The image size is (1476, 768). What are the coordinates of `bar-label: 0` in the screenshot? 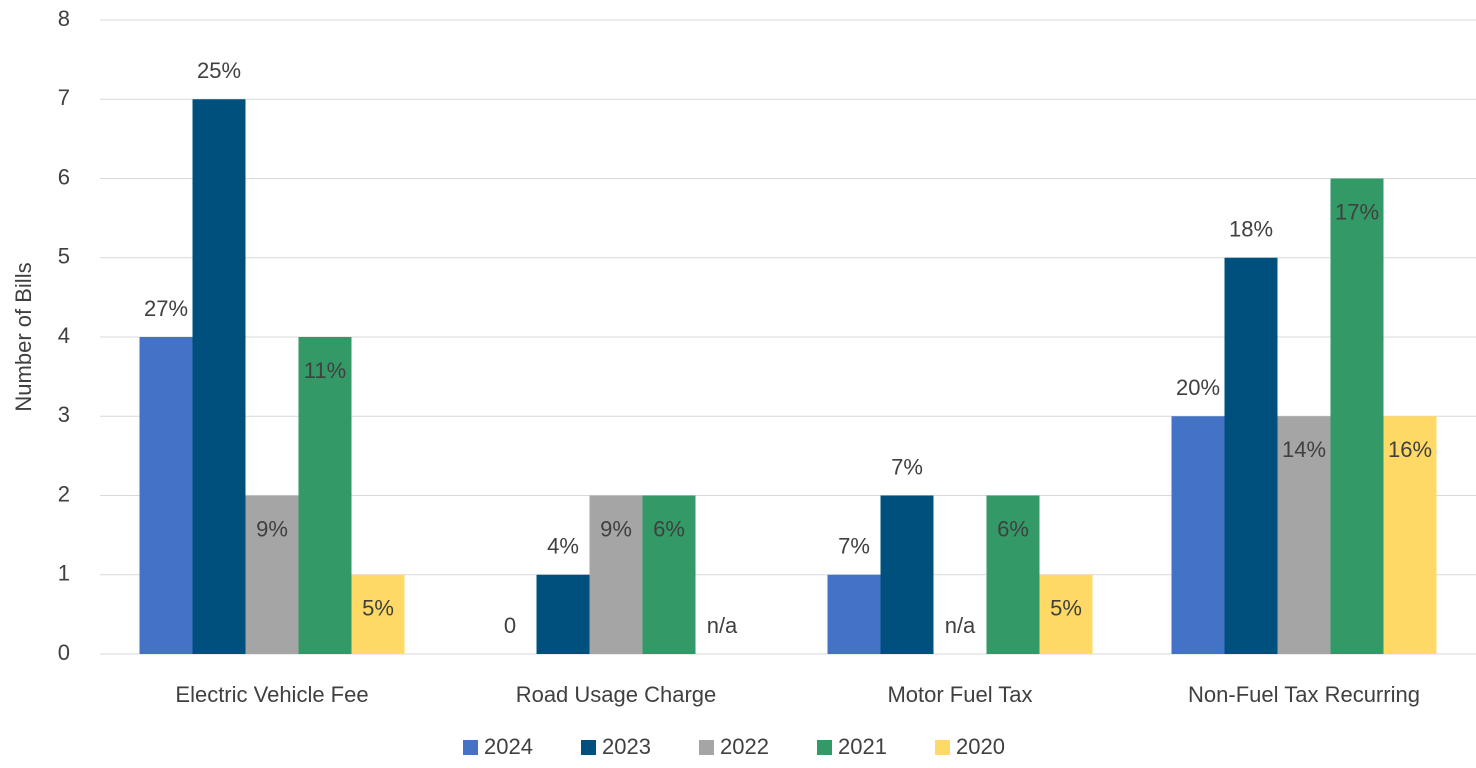 It's located at (510, 625).